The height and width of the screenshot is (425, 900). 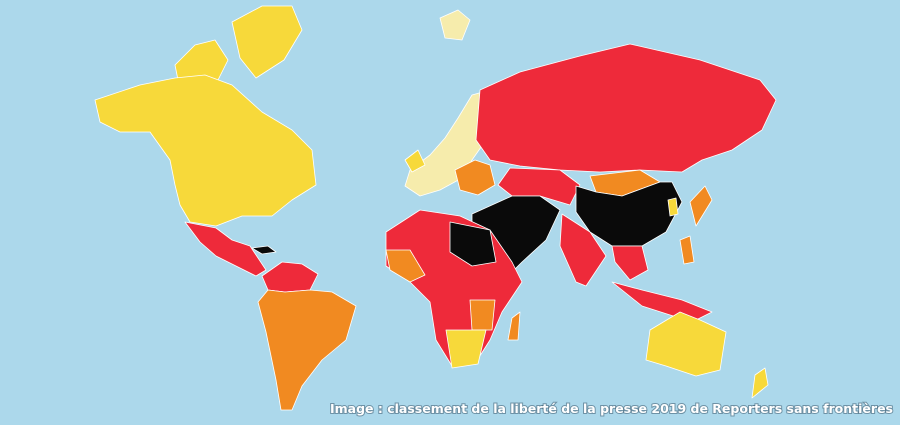 I want to click on svalbard, so click(x=455, y=25).